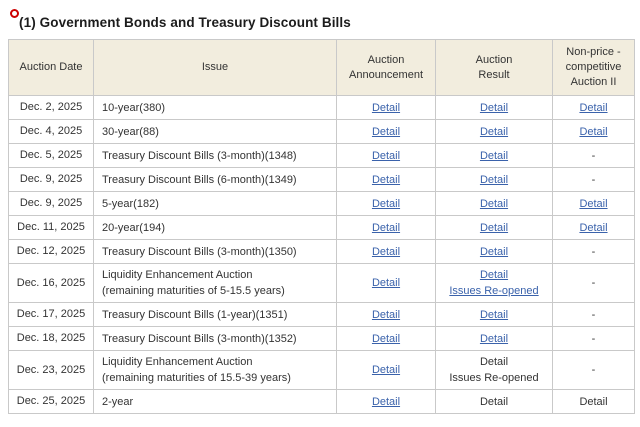 This screenshot has height=427, width=640. I want to click on column-header-auction-announcement: Auction Announcement, so click(386, 67).